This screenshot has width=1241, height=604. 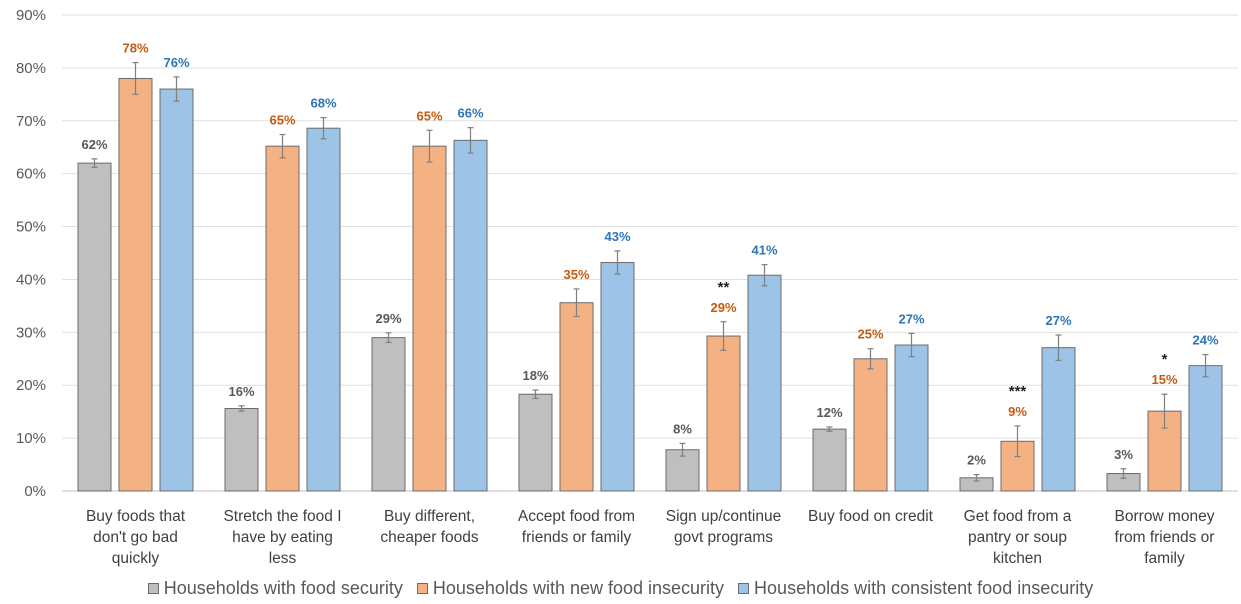 What do you see at coordinates (764, 250) in the screenshot?
I see `data-label: 41%` at bounding box center [764, 250].